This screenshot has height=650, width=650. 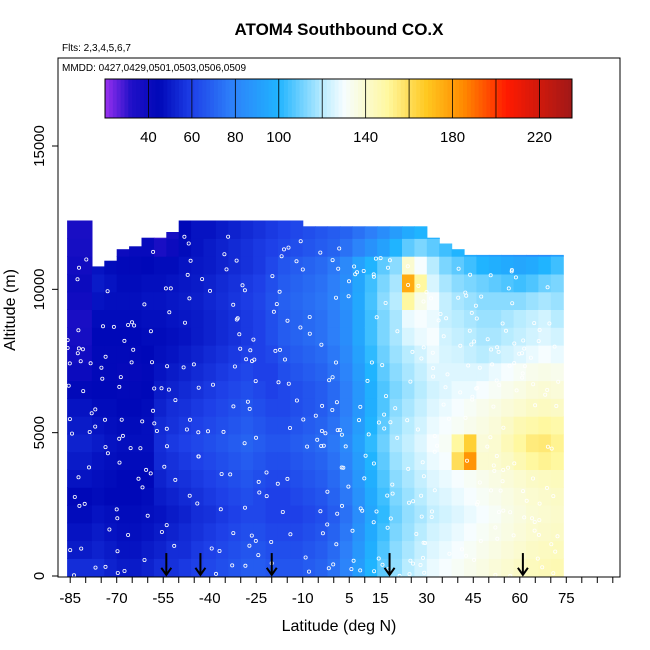 What do you see at coordinates (148, 137) in the screenshot?
I see `colorbar-tick-label: 40` at bounding box center [148, 137].